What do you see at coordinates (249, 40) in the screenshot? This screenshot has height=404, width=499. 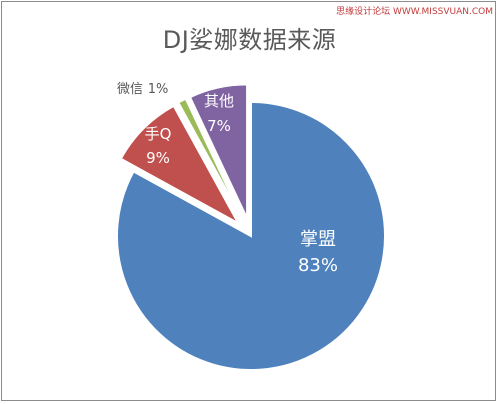 I see `chart-title: DJ娑娜数据来源` at bounding box center [249, 40].